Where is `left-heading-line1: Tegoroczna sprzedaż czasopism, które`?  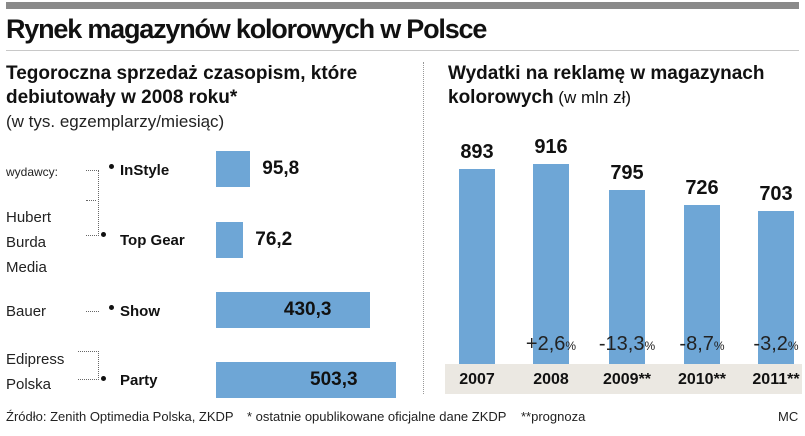
left-heading-line1: Tegoroczna sprzedaż czasopism, które is located at coordinates (182, 73).